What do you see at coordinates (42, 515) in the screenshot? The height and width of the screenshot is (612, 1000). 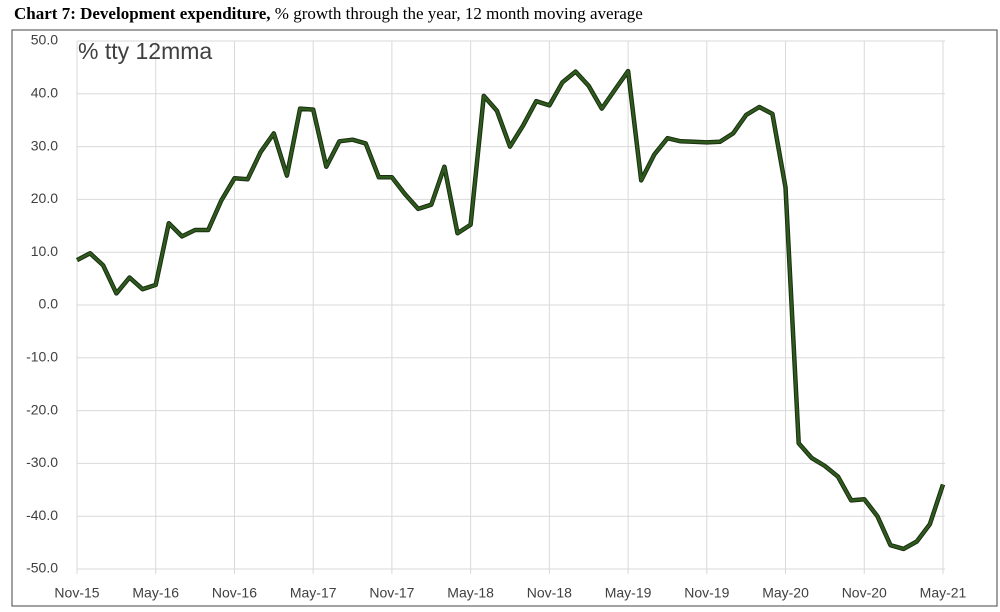 I see `y-tick-label: -40.0` at bounding box center [42, 515].